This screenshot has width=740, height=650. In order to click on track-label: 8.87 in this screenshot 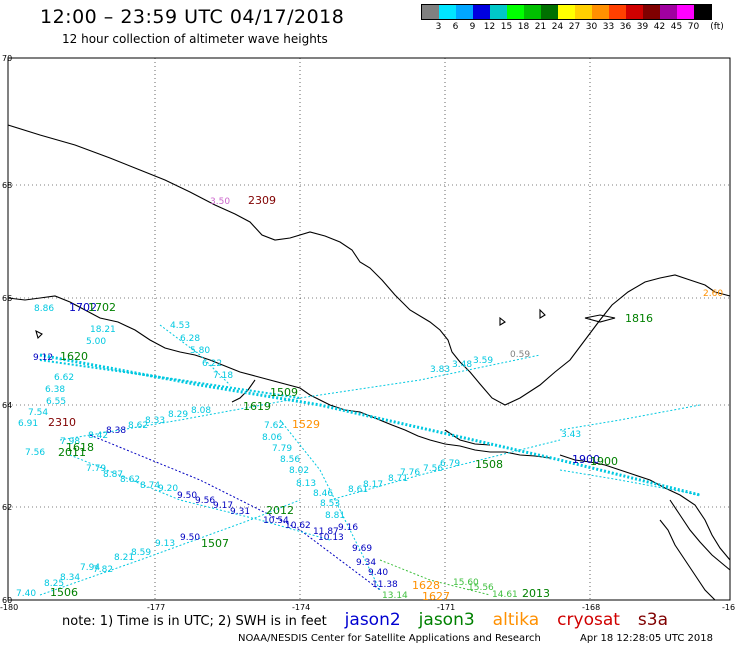, I will do `click(113, 475)`.